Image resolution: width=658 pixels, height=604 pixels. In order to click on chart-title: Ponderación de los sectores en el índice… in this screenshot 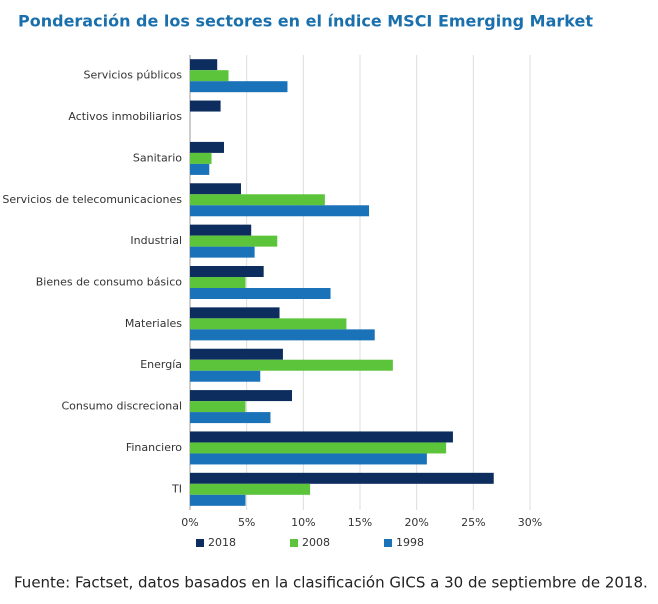, I will do `click(305, 21)`.